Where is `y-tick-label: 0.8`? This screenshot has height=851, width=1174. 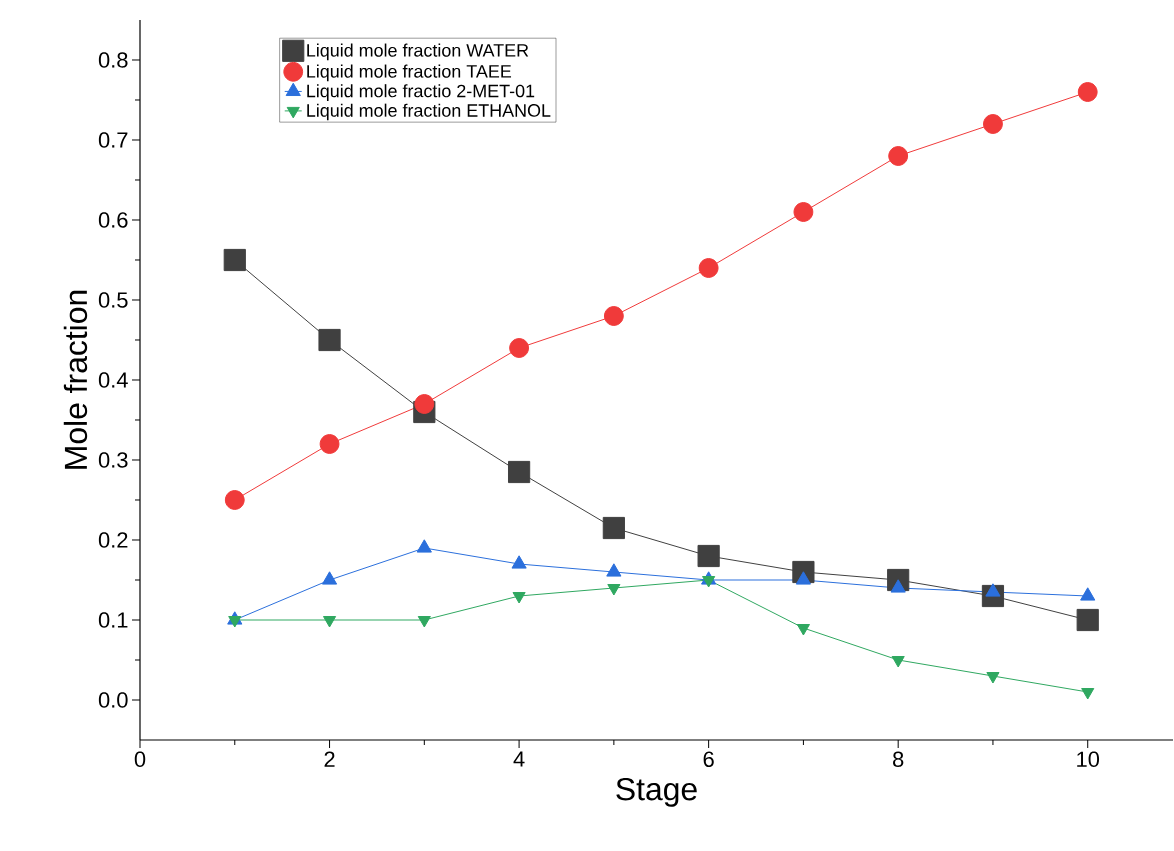
y-tick-label: 0.8 is located at coordinates (113, 60).